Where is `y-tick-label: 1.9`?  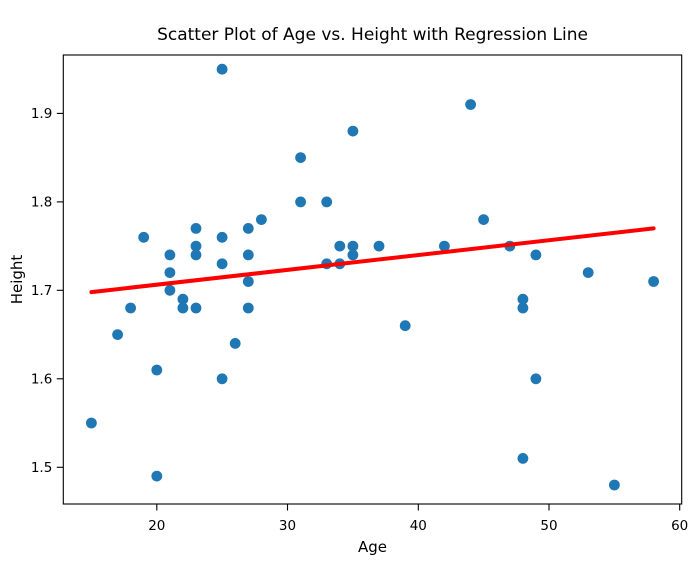
y-tick-label: 1.9 is located at coordinates (41, 114).